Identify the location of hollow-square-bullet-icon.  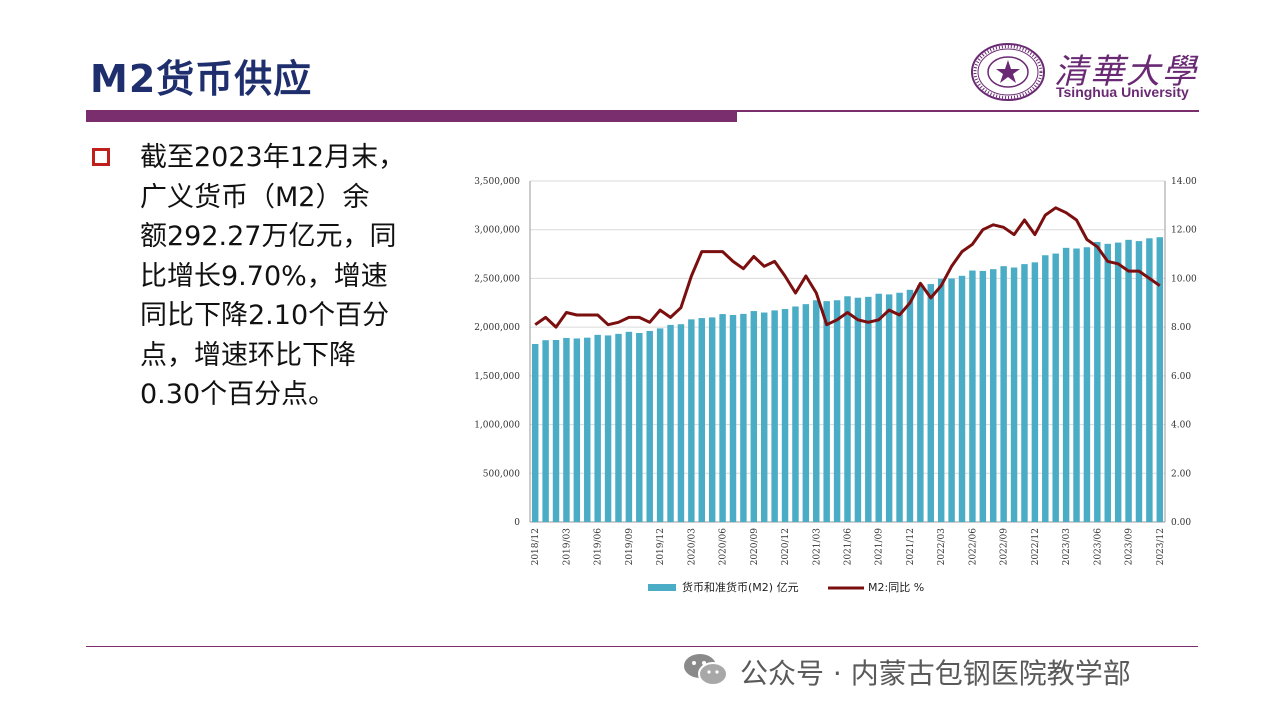
(101, 157).